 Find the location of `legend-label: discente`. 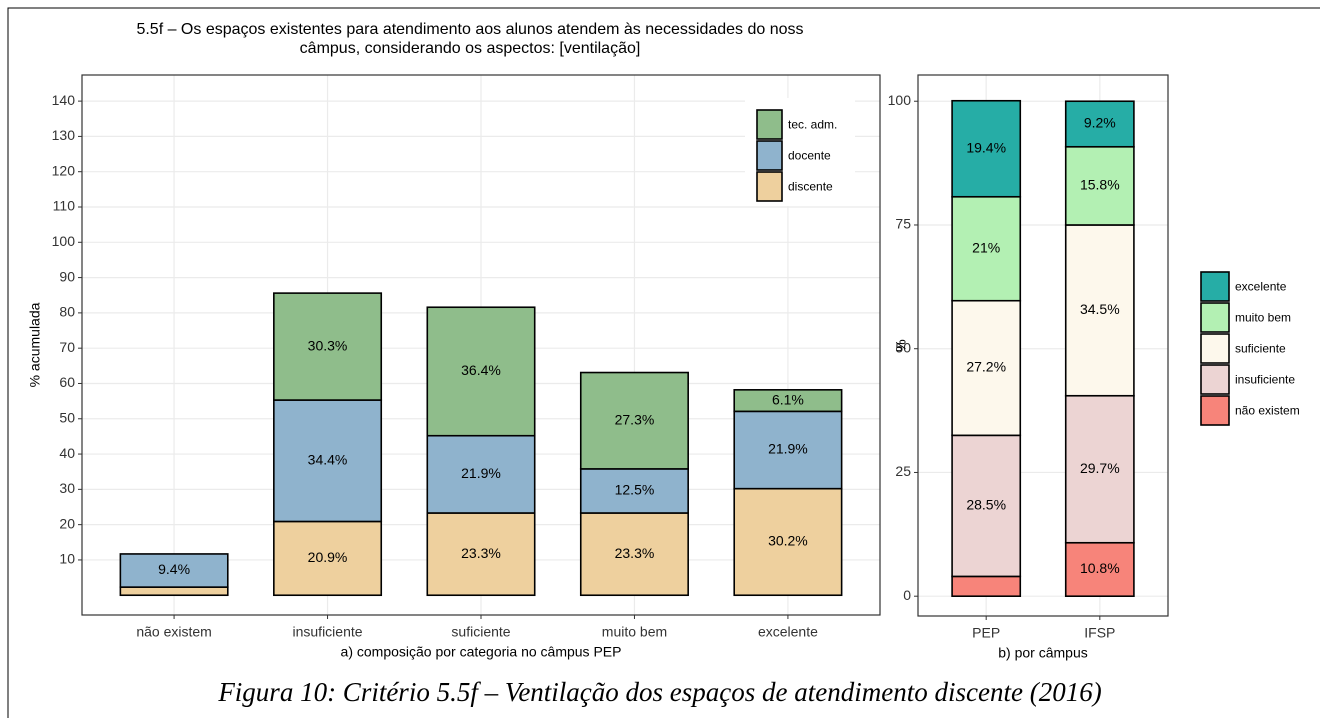

legend-label: discente is located at coordinates (810, 187).